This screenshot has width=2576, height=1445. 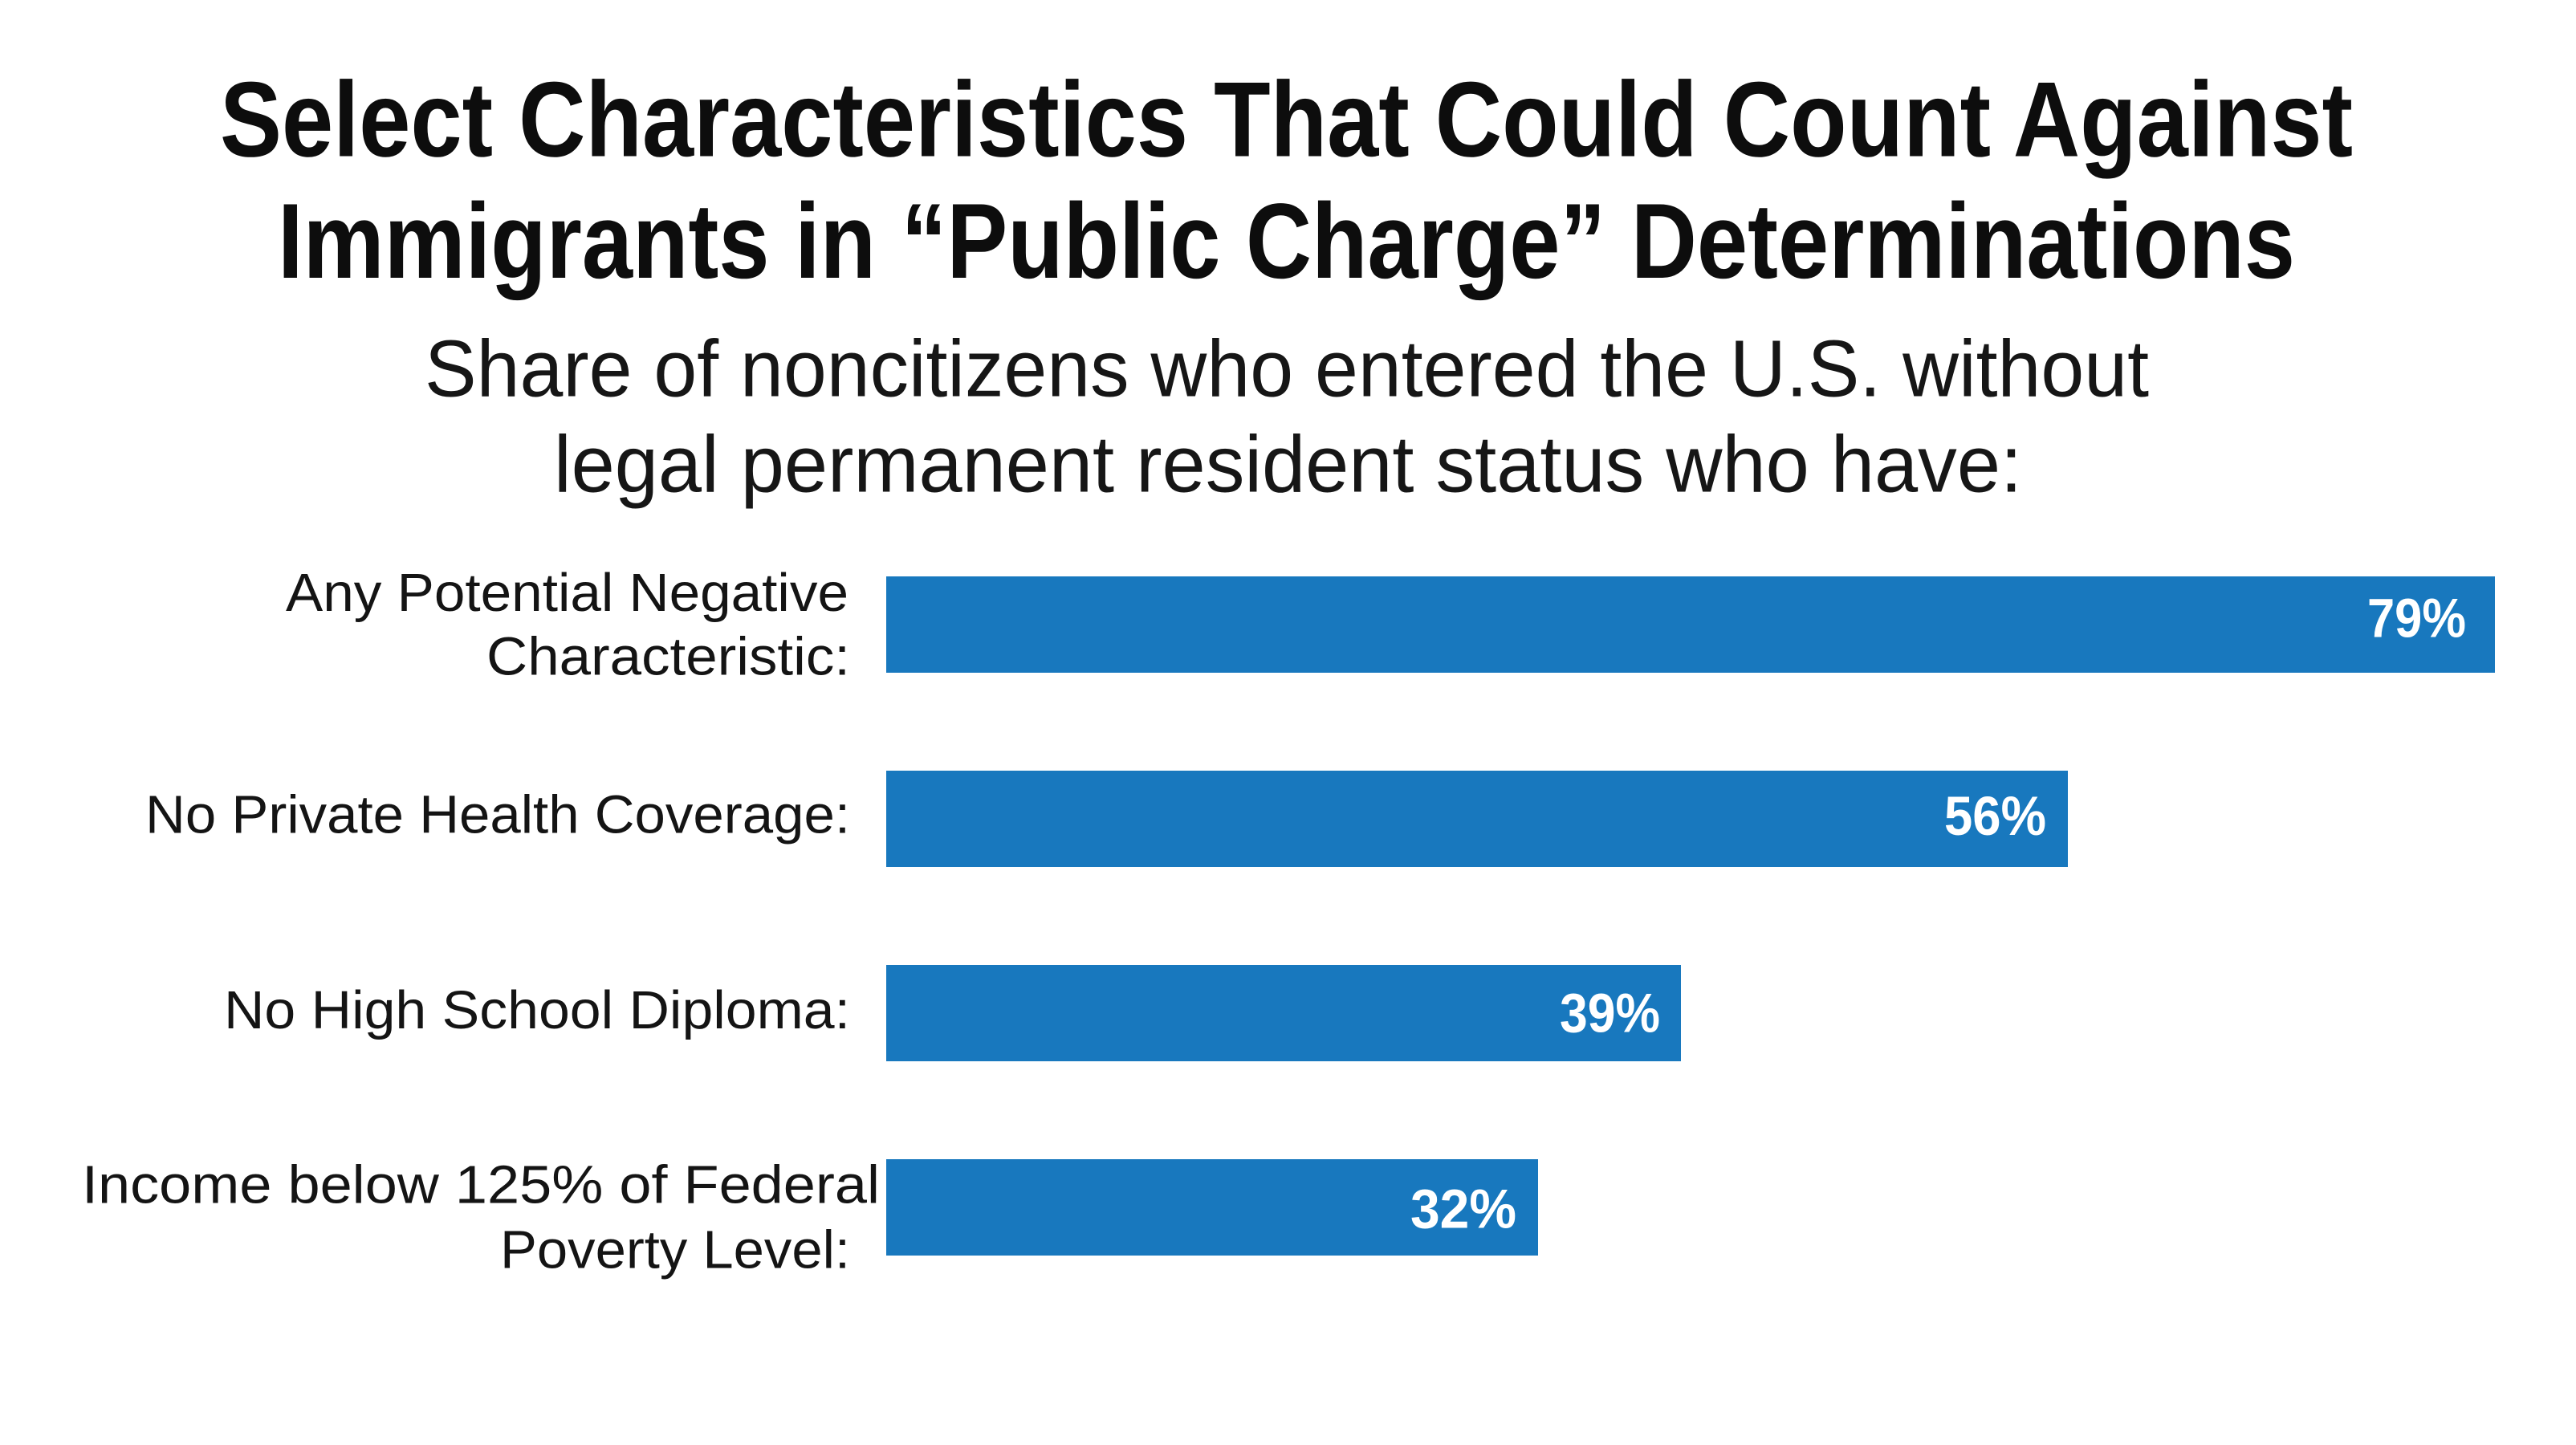 I want to click on svg-text: 79%, so click(x=2416, y=618).